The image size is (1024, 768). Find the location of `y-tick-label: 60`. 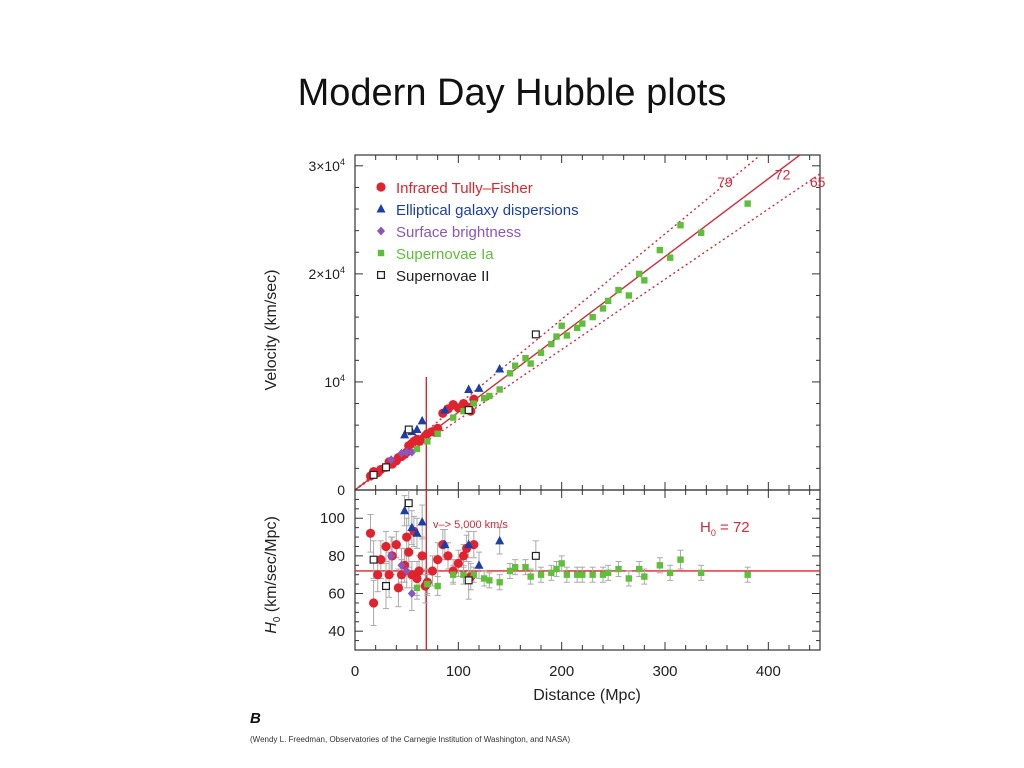

y-tick-label: 60 is located at coordinates (336, 594).